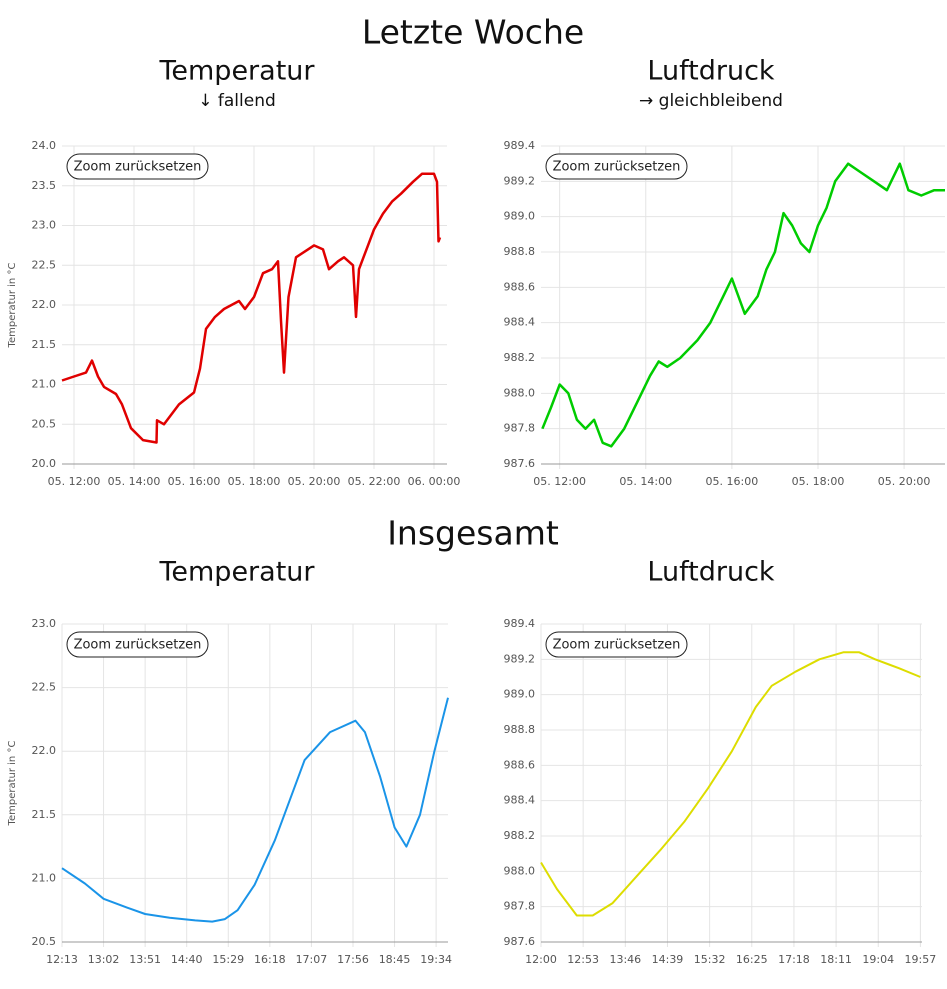  Describe the element at coordinates (436, 959) in the screenshot. I see `x-tick-label: 19:34` at that location.